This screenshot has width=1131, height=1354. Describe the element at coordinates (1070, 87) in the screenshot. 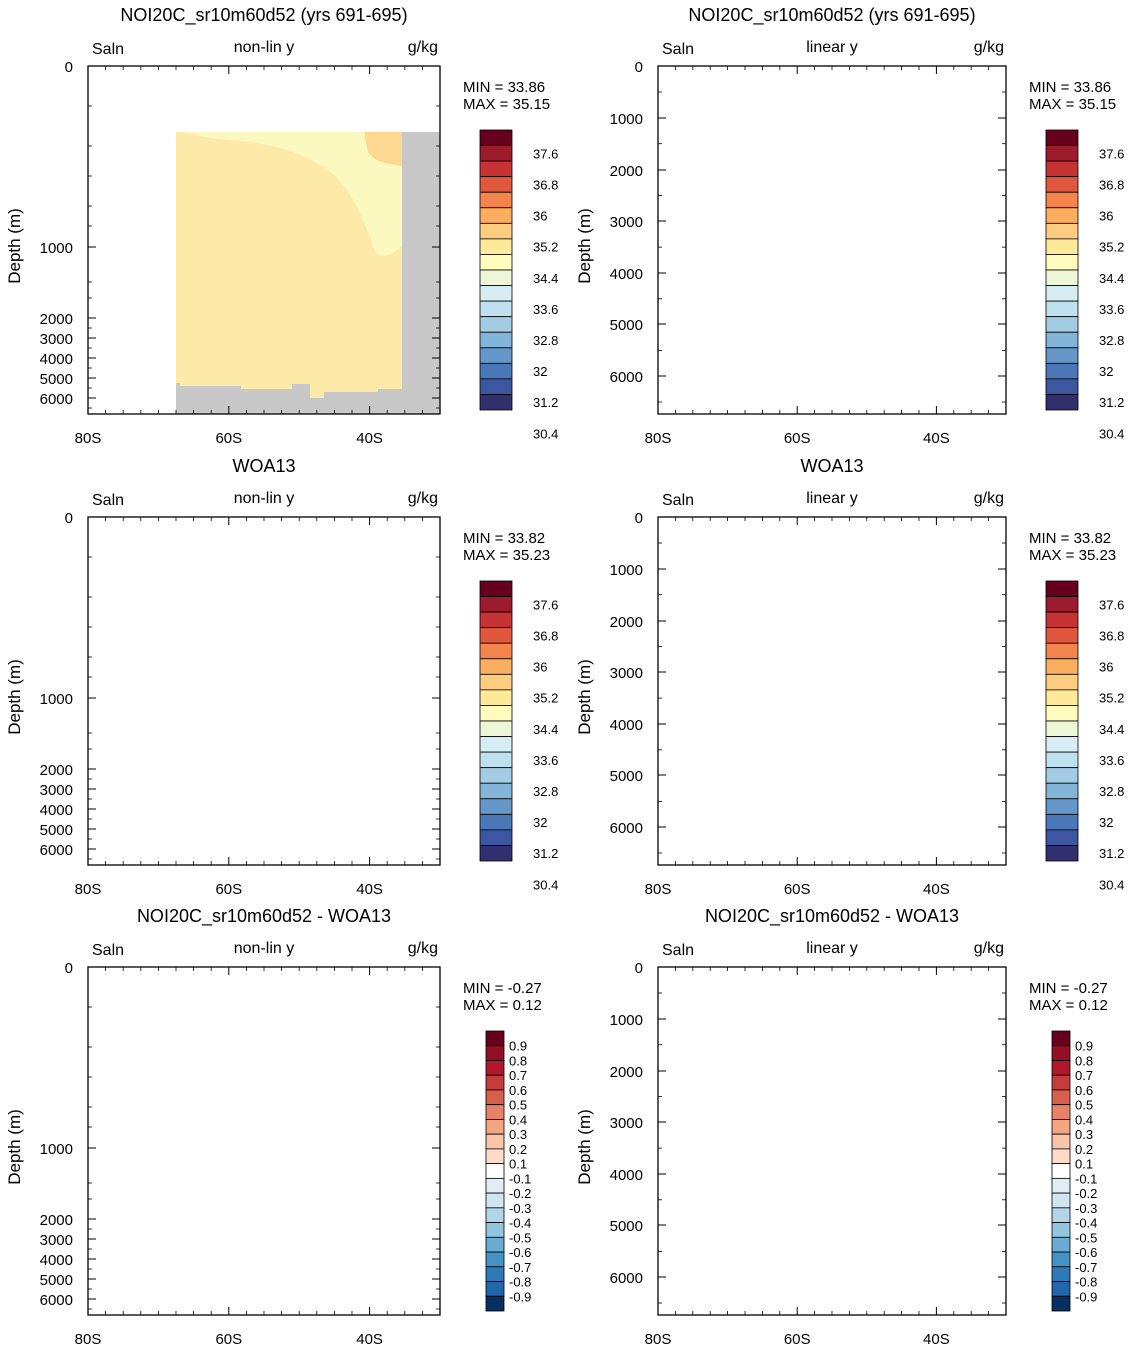

I see `min-label: MIN = 33.86` at that location.